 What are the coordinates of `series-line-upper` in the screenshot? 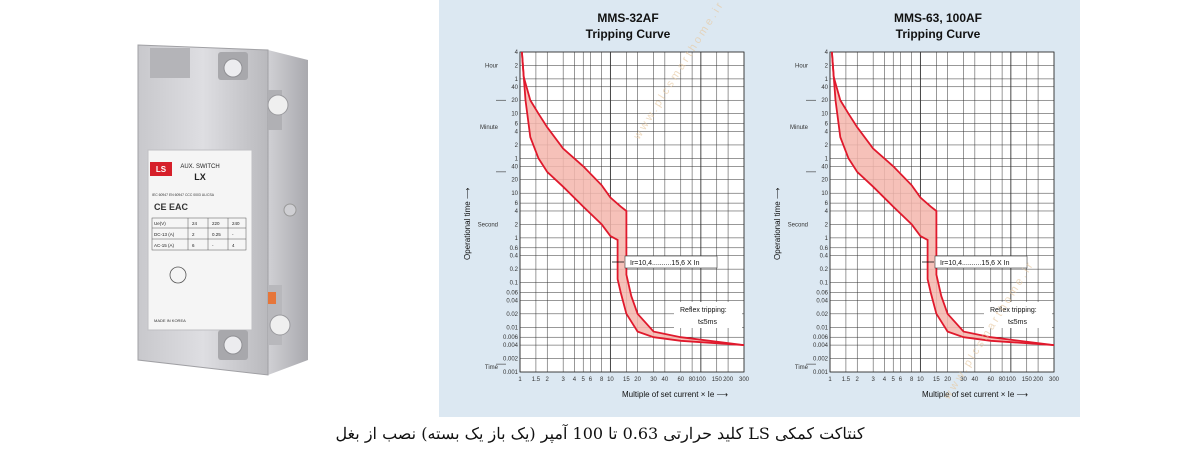 It's located at (633, 198).